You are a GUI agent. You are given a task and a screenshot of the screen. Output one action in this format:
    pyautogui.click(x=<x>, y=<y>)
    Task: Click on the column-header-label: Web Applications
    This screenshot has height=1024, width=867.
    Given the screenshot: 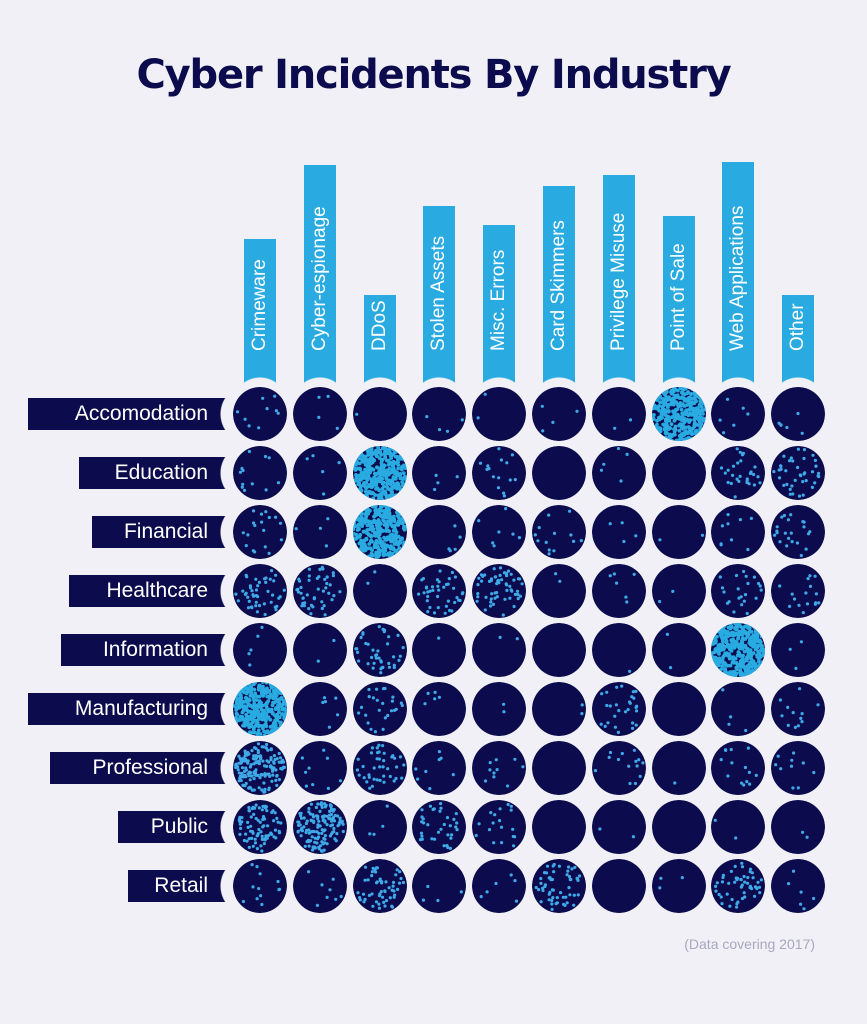 What is the action you would take?
    pyautogui.click(x=738, y=278)
    